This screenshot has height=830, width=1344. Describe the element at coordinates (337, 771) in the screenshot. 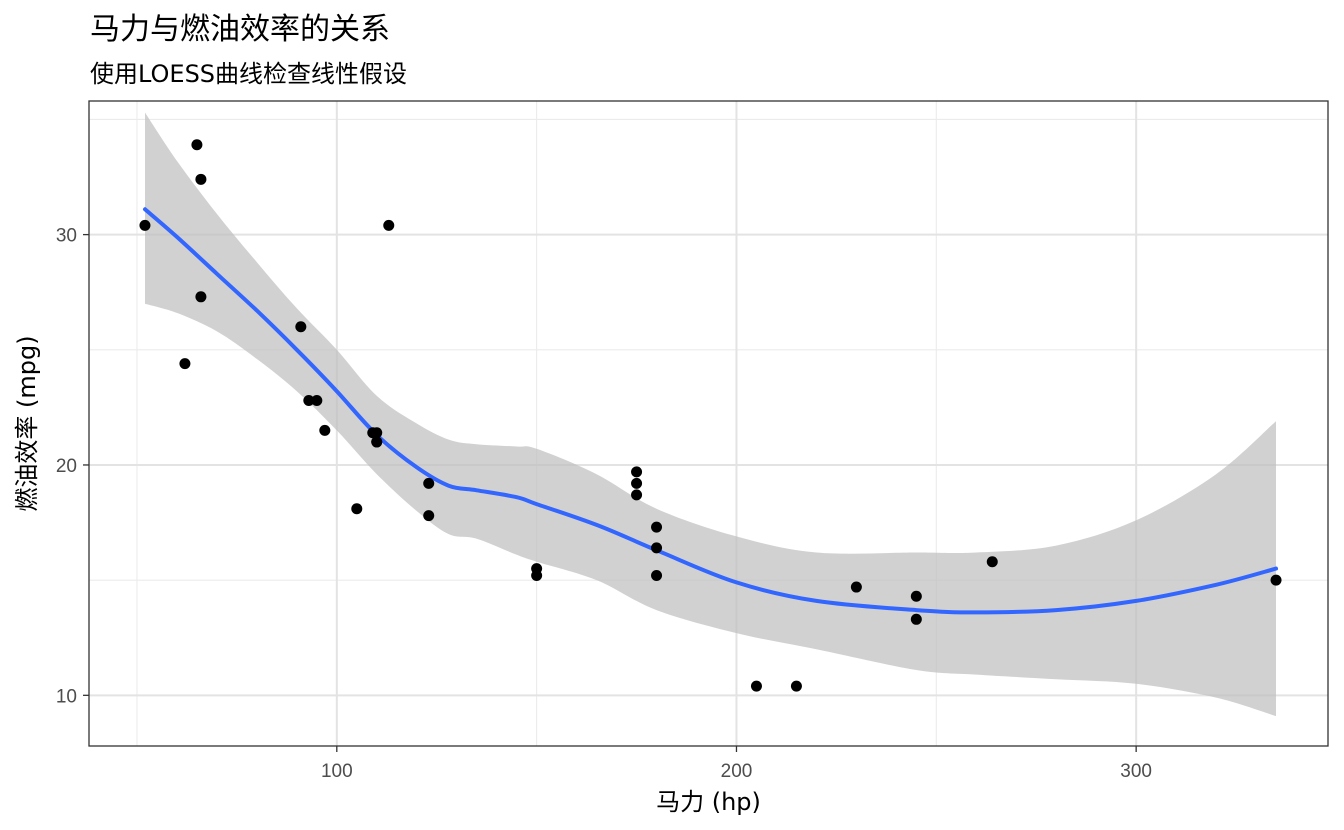

I see `x-tick-label: 100` at that location.